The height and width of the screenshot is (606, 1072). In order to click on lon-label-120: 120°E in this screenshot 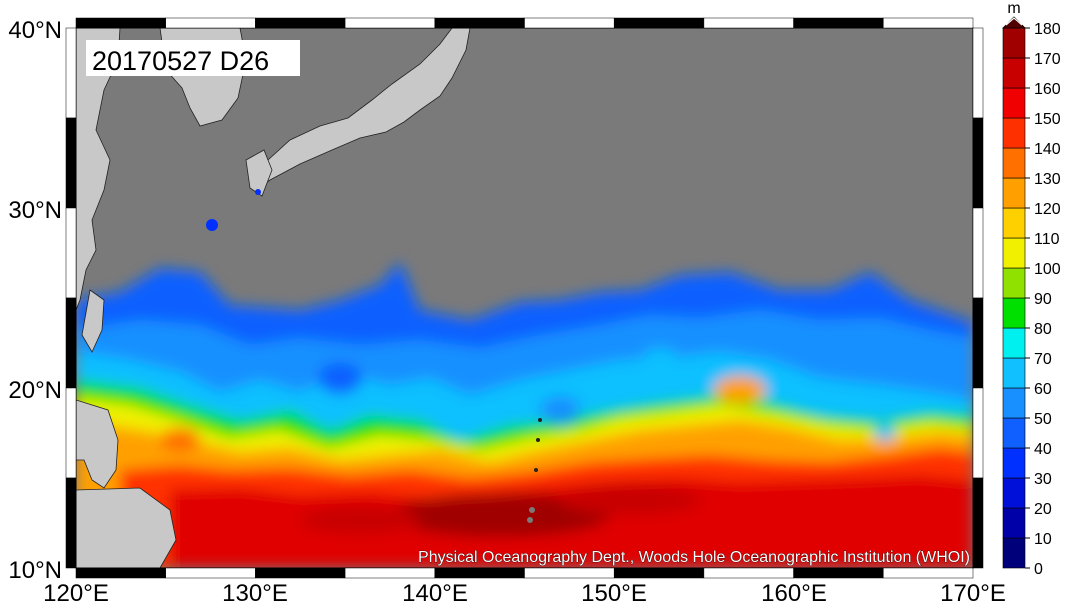, I will do `click(76, 593)`.